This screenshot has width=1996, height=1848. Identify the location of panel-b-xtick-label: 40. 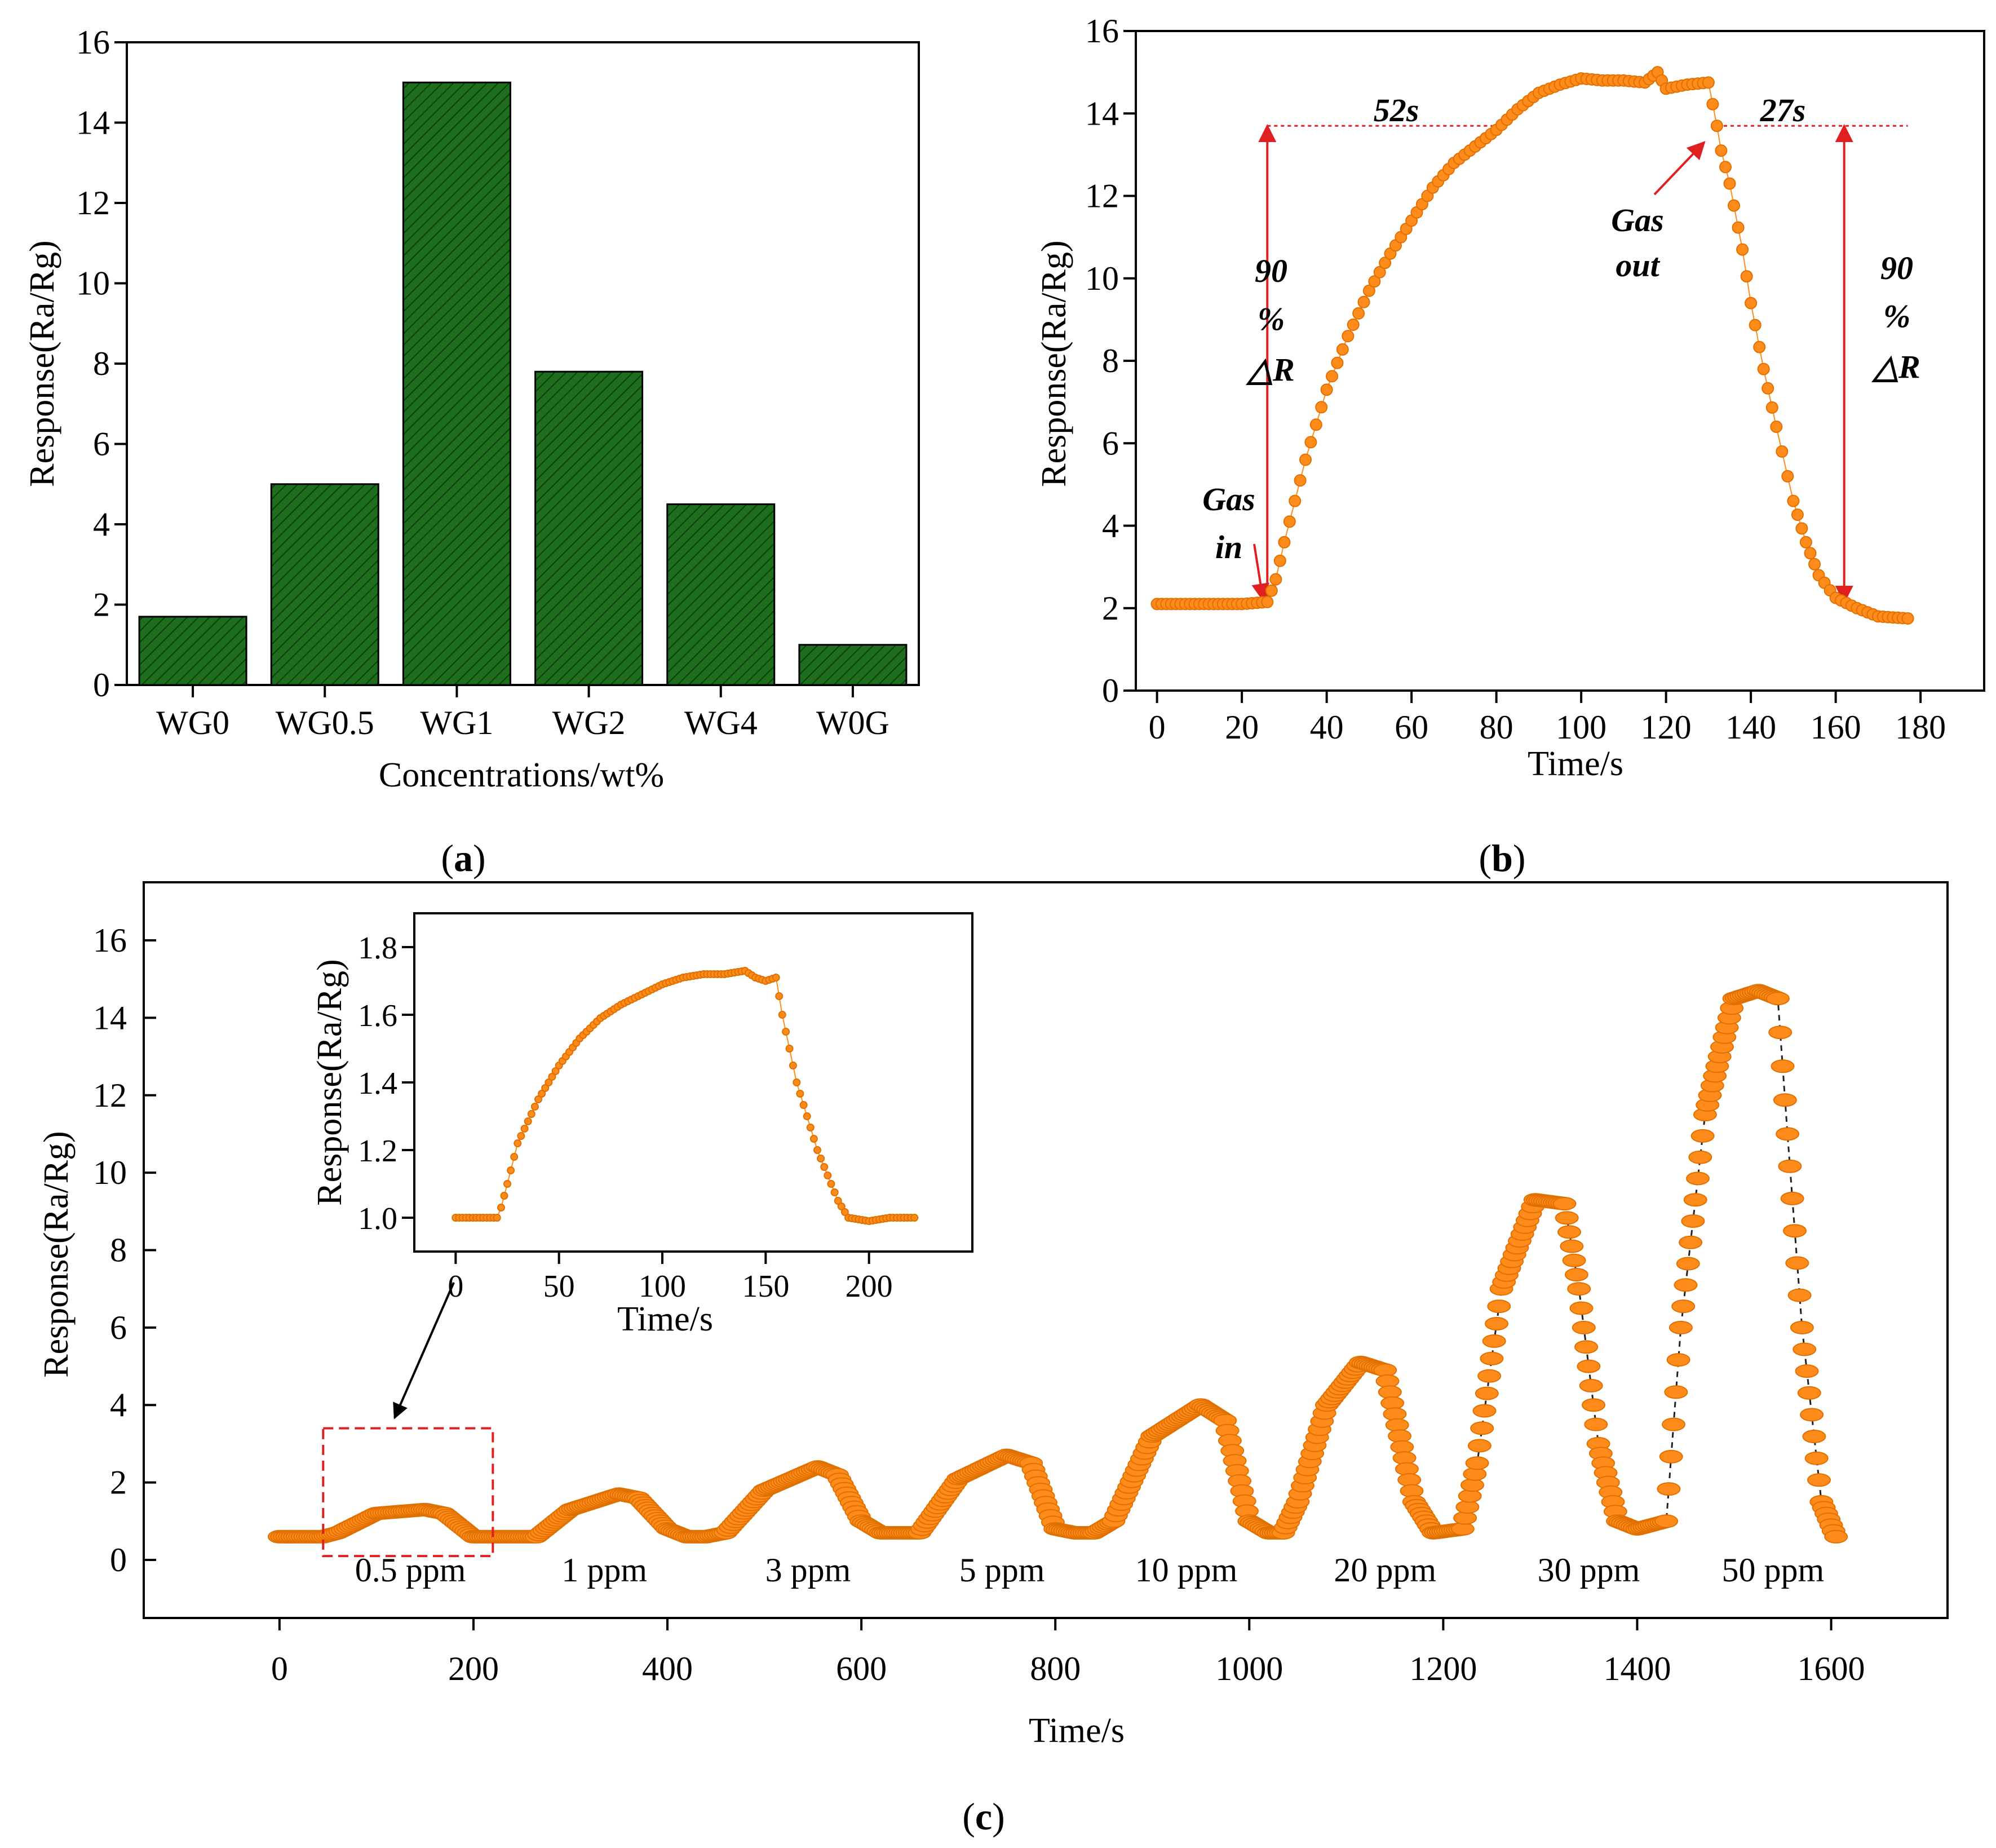
(1327, 727).